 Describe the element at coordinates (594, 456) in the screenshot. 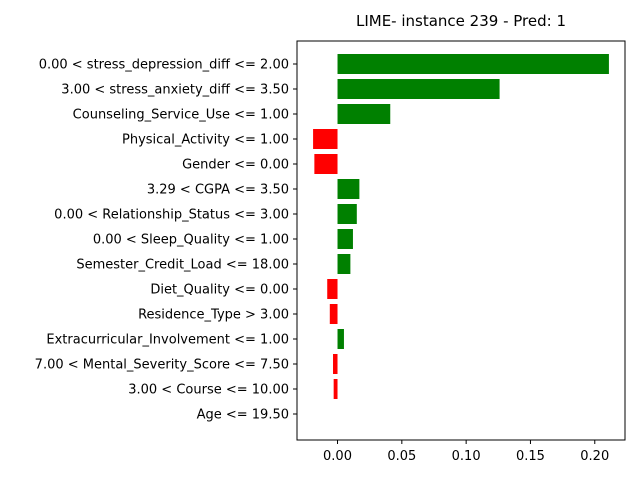

I see `x-tick-label: 0.20` at that location.